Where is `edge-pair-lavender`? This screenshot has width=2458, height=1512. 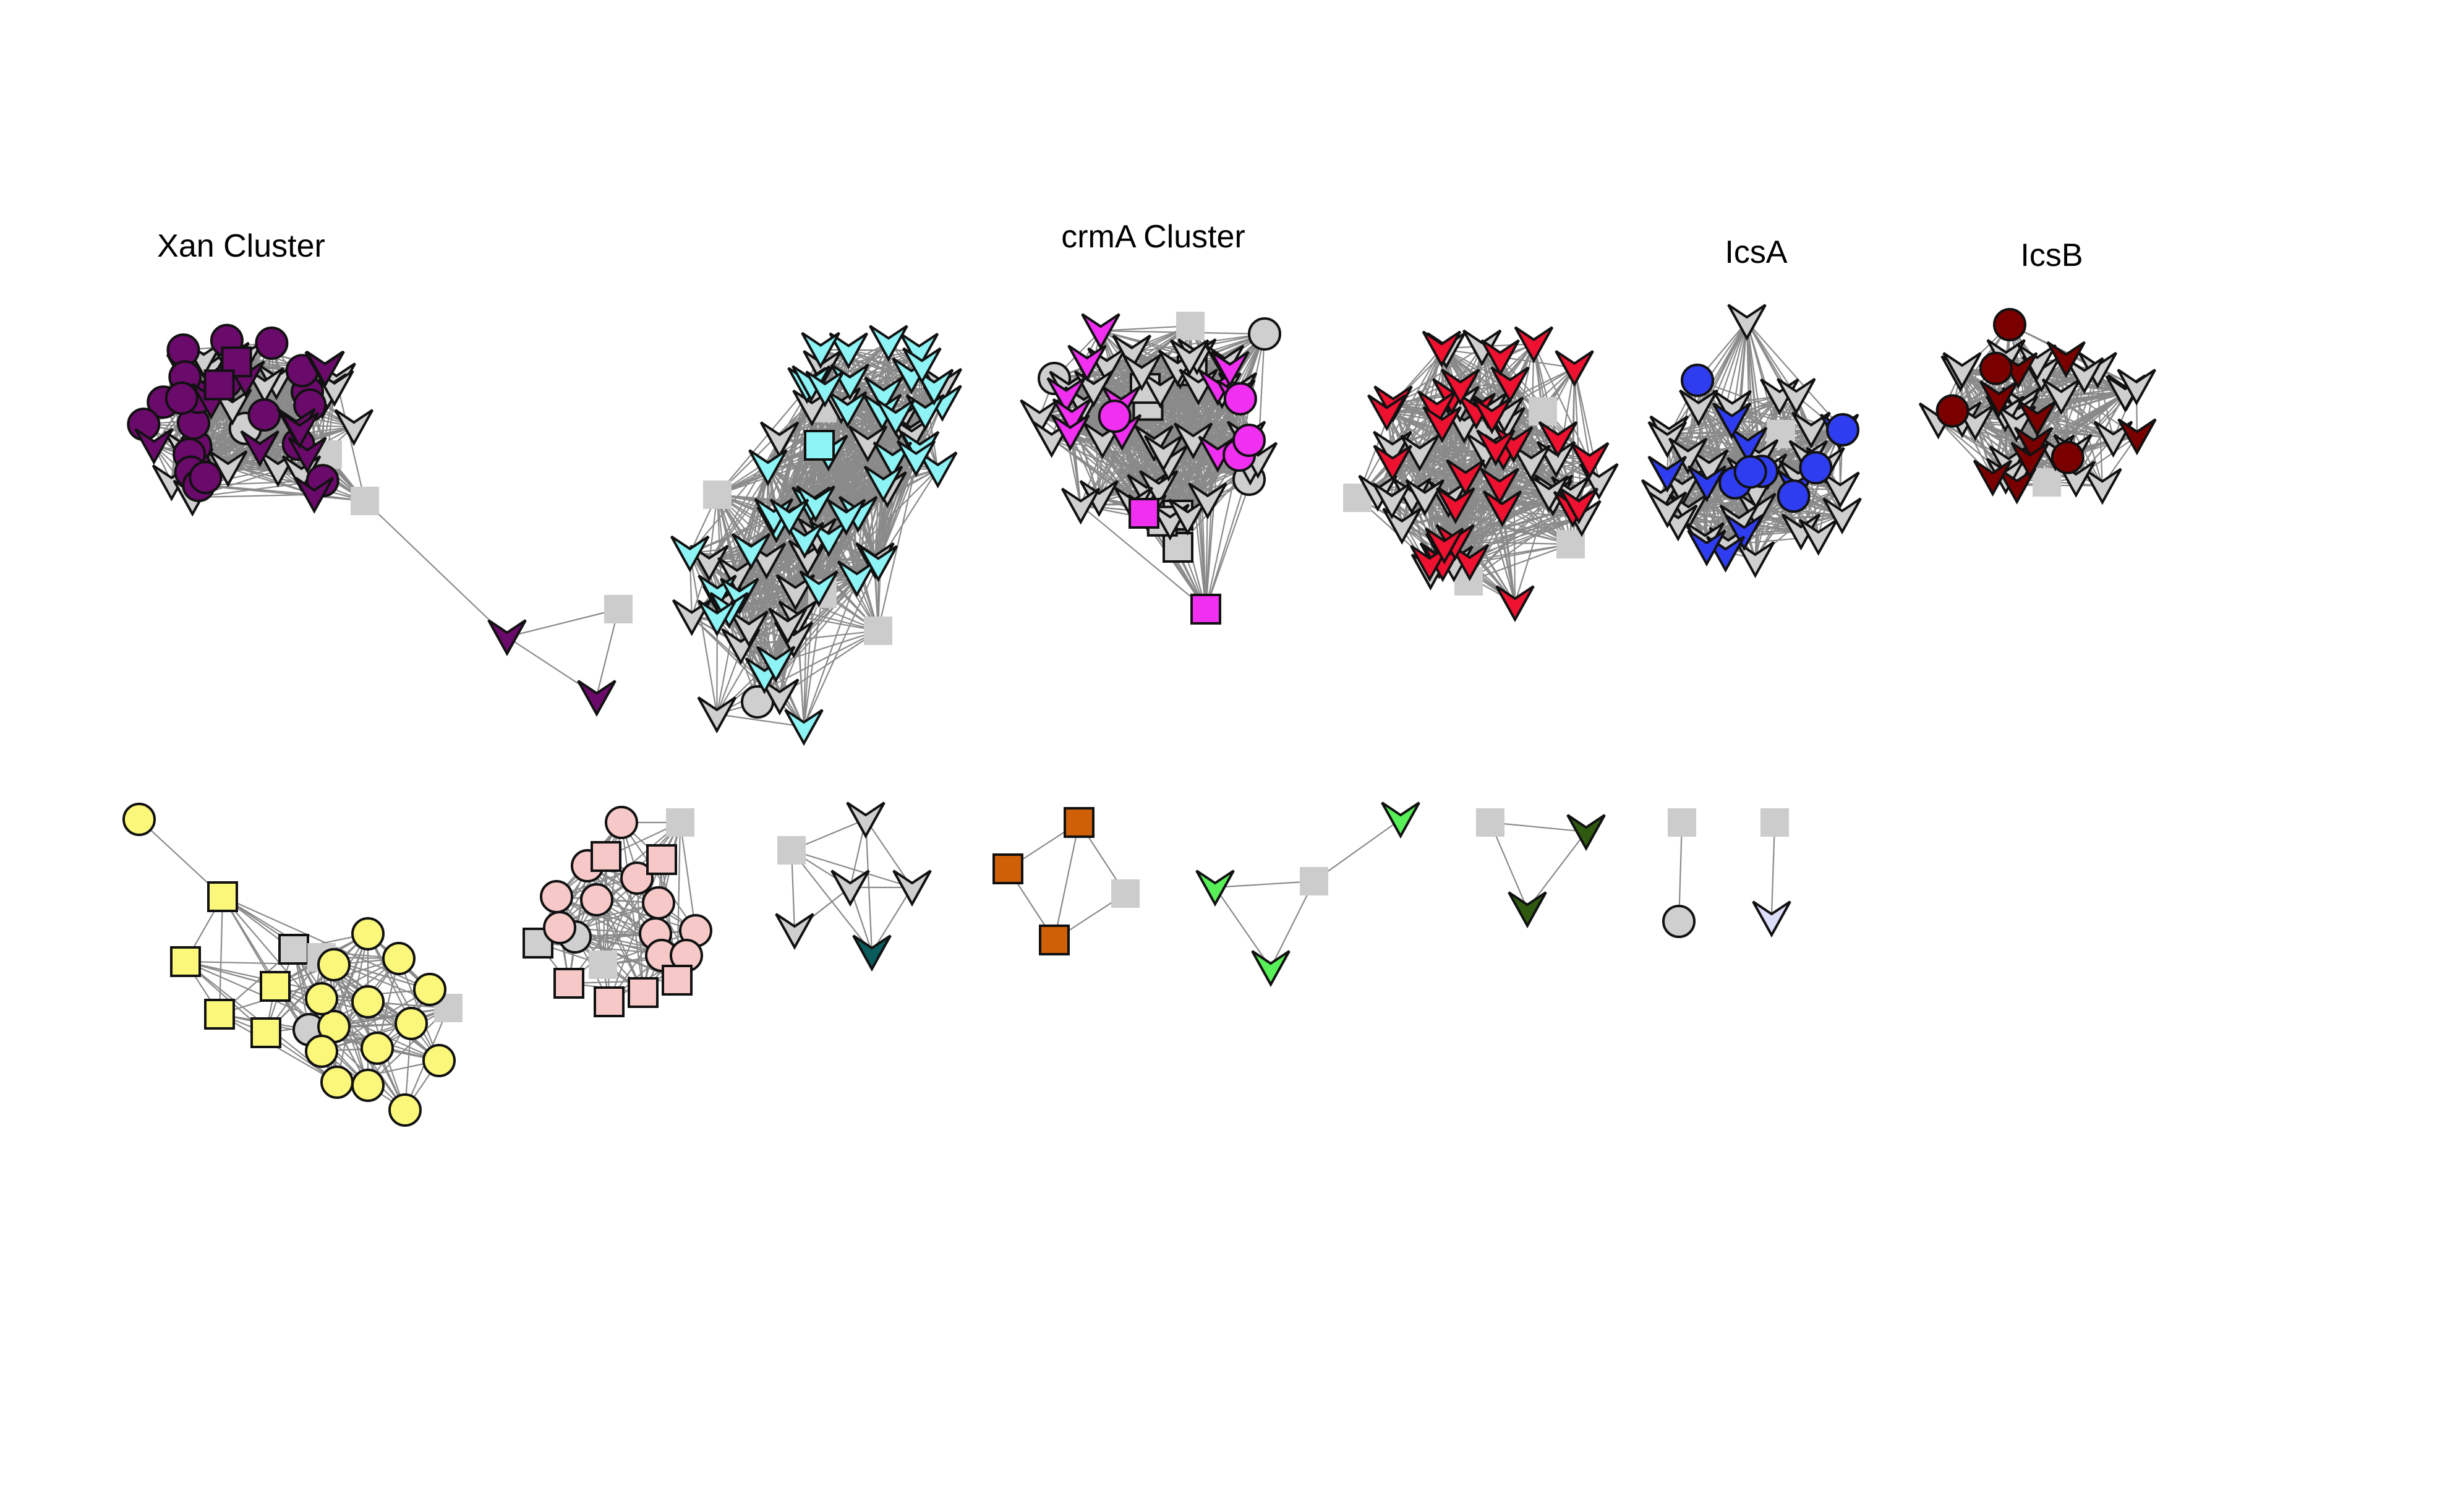
edge-pair-lavender is located at coordinates (1773, 869).